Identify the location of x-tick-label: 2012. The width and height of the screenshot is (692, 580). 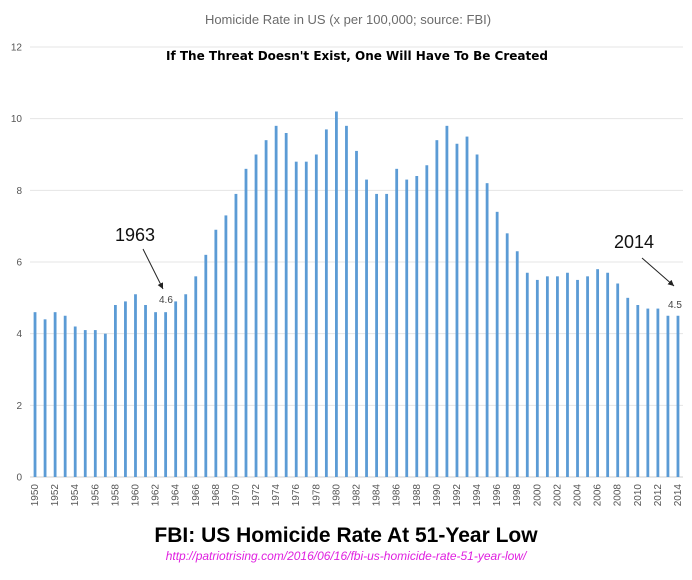
(658, 495).